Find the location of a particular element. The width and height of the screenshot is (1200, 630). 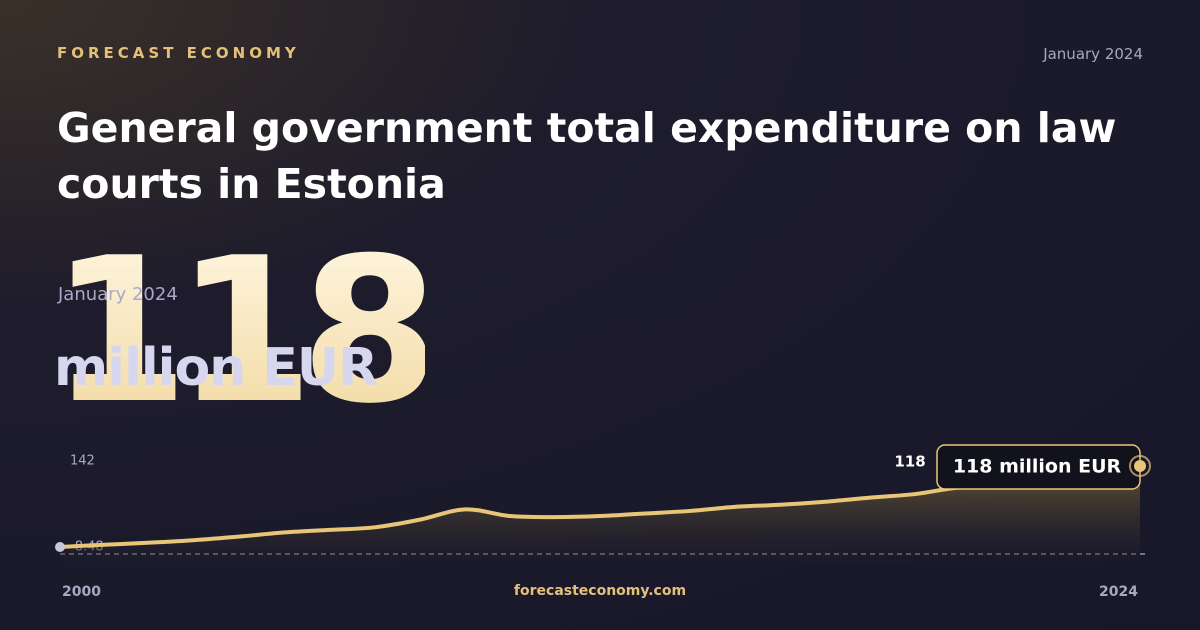

headline-unit: million EUR is located at coordinates (216, 368).